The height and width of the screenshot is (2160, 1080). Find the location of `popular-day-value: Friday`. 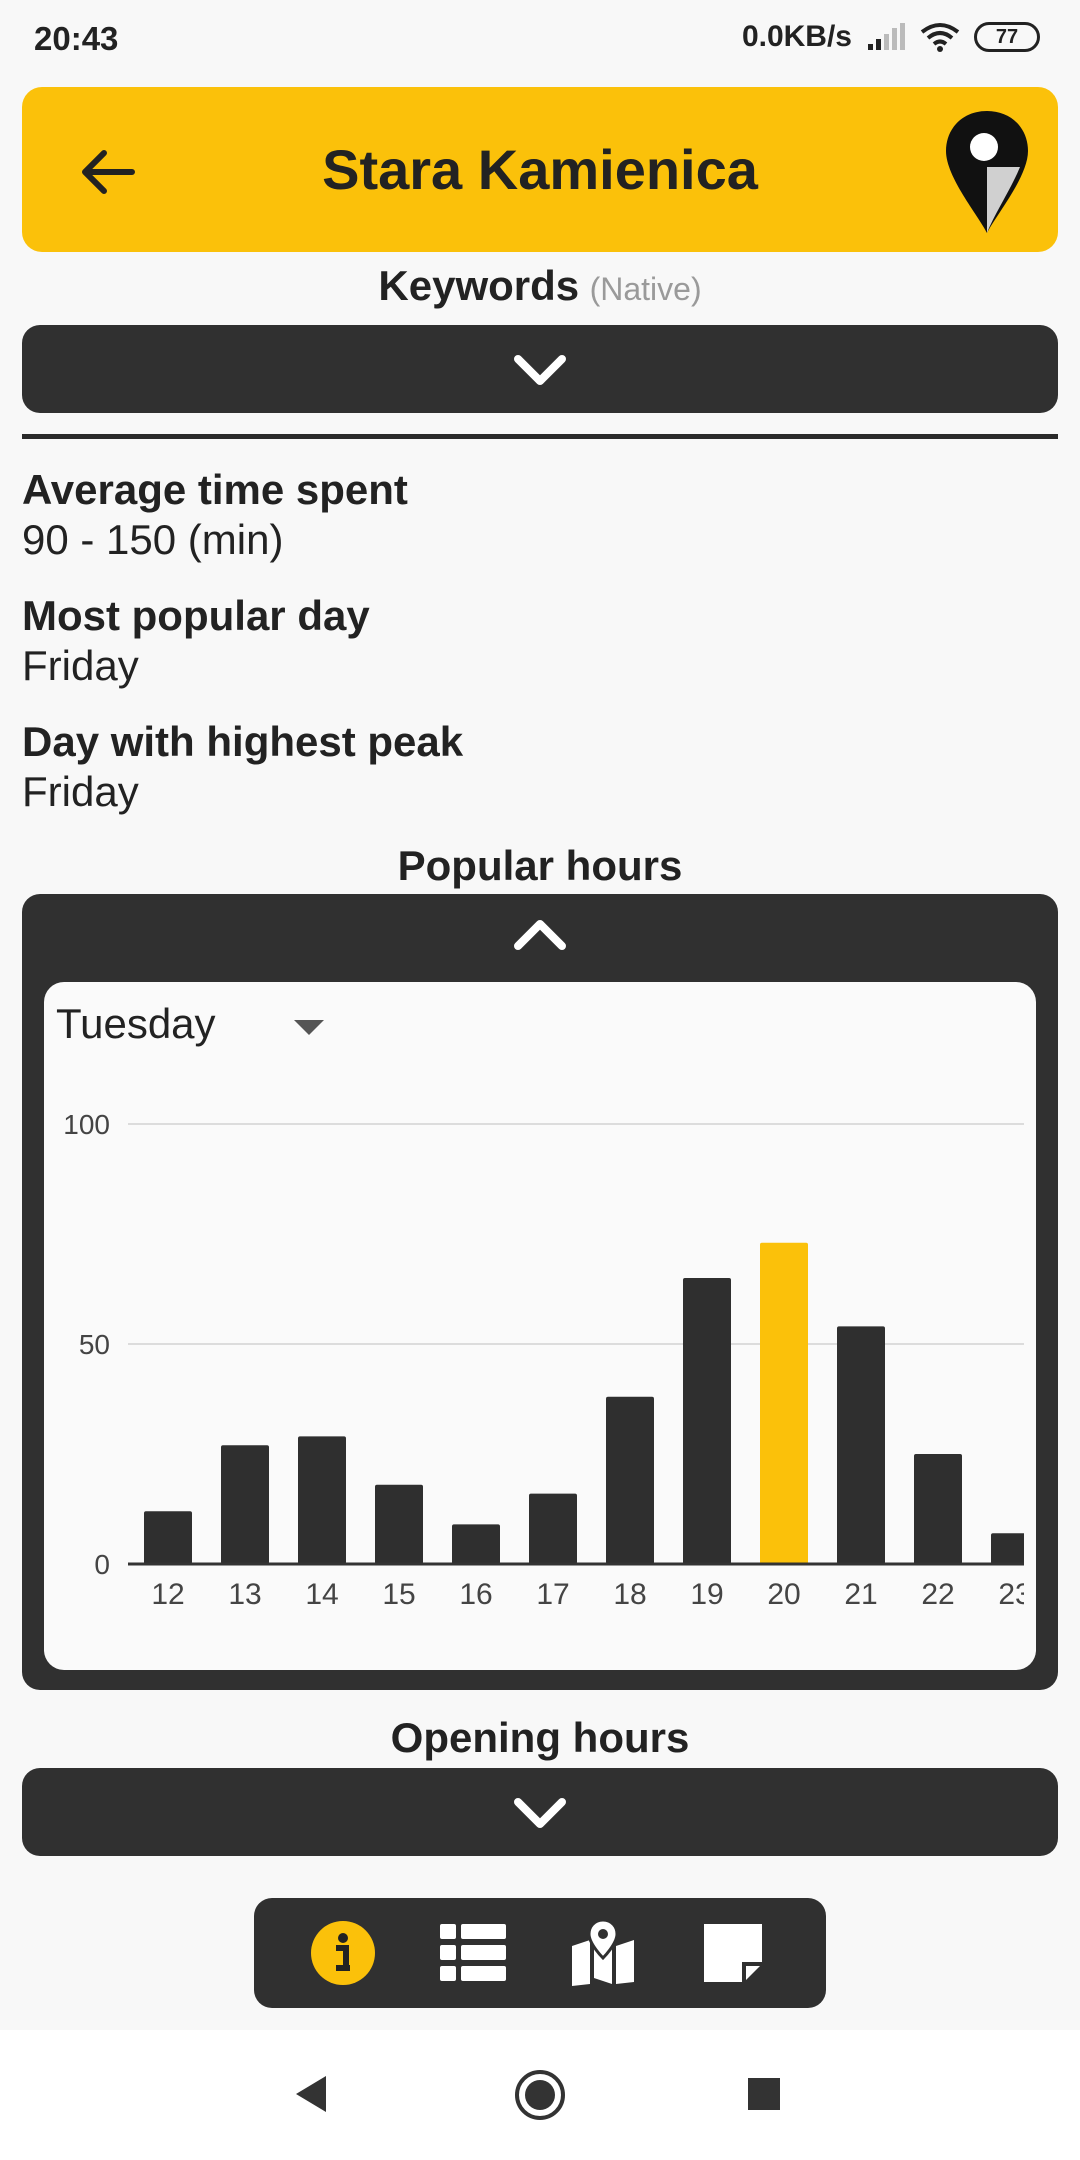

popular-day-value: Friday is located at coordinates (80, 665).